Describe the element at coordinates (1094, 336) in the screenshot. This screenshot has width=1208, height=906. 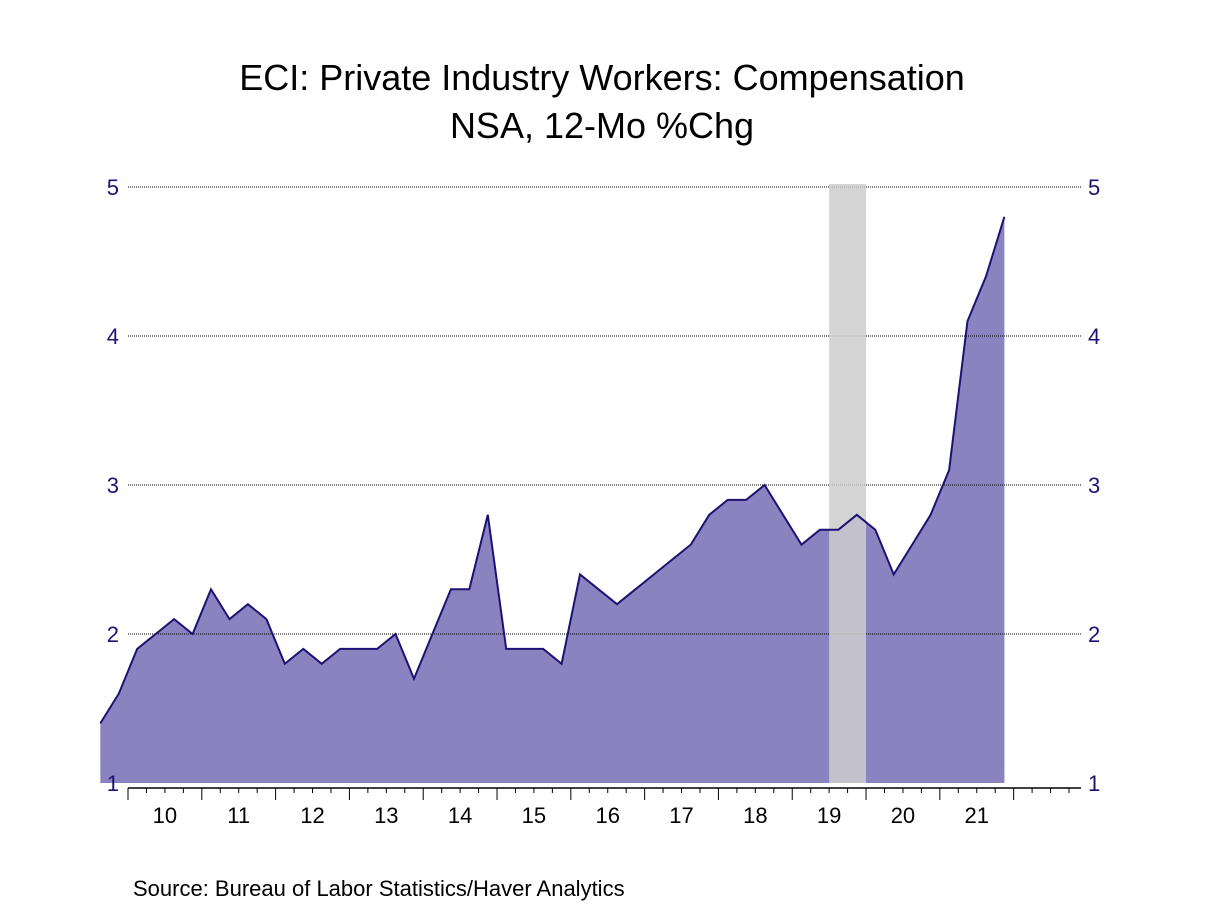
I see `y-tick-label-right: 4` at that location.